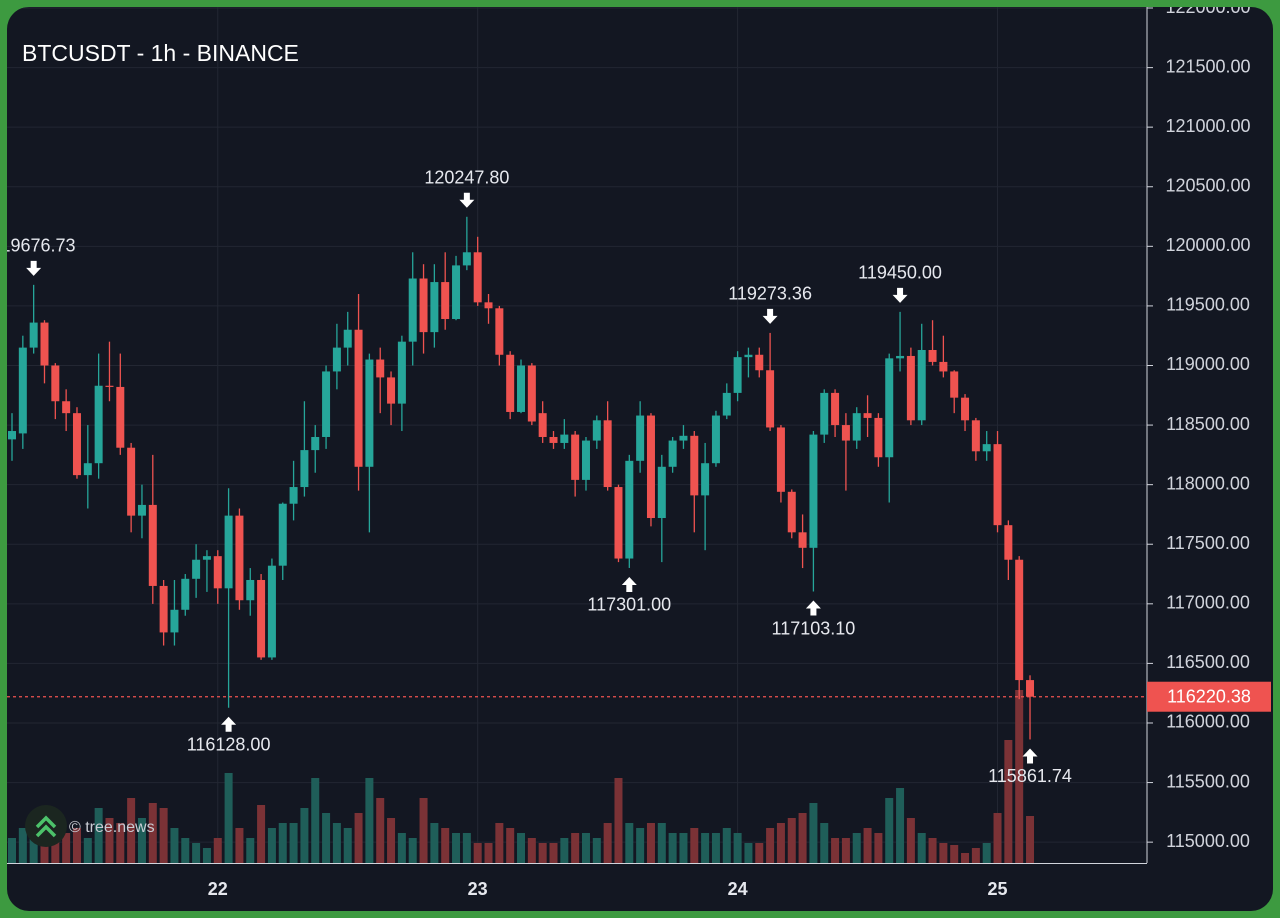 The height and width of the screenshot is (918, 1280). I want to click on last-price-box, so click(1209, 696).